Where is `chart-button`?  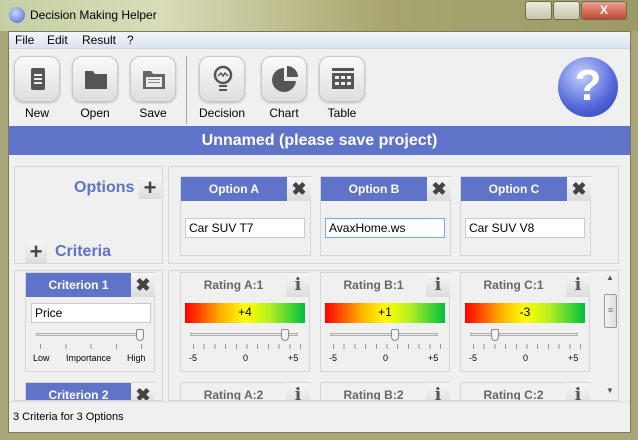
chart-button is located at coordinates (284, 79).